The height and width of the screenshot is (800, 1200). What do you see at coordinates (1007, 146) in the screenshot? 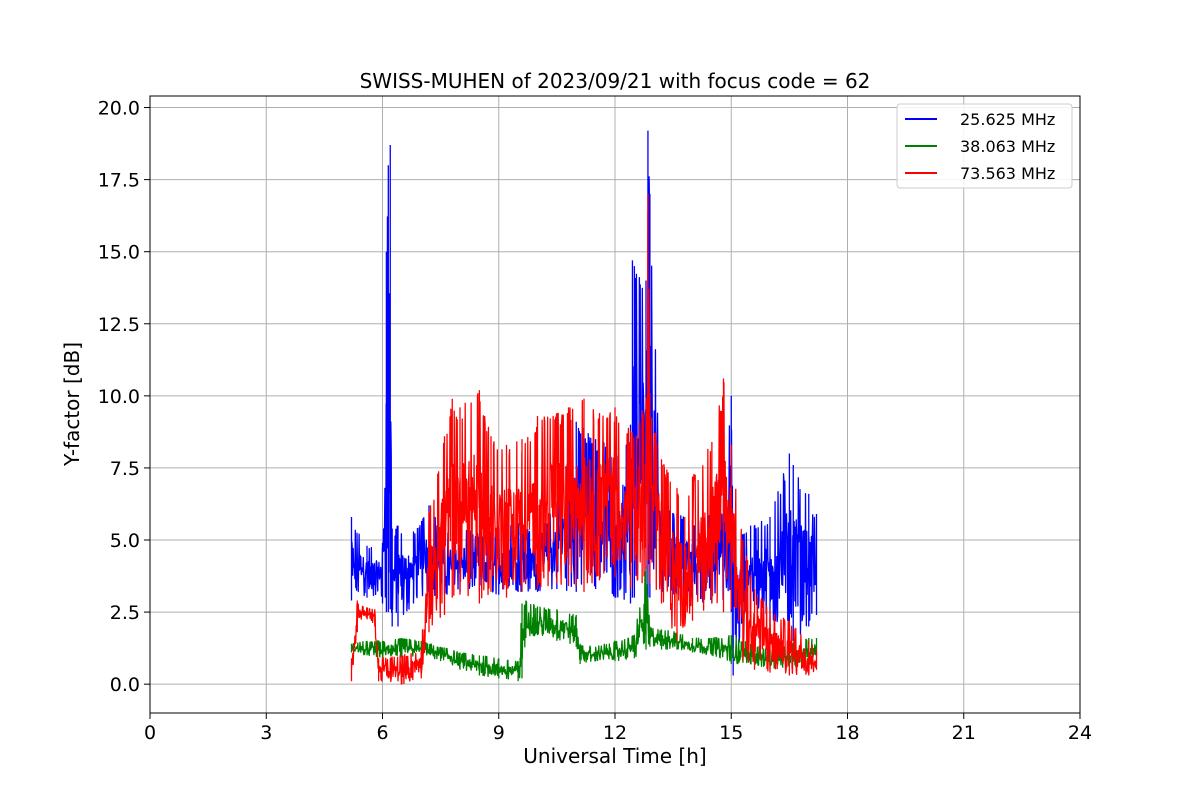
I see `legend-label: 38.063 MHz` at bounding box center [1007, 146].